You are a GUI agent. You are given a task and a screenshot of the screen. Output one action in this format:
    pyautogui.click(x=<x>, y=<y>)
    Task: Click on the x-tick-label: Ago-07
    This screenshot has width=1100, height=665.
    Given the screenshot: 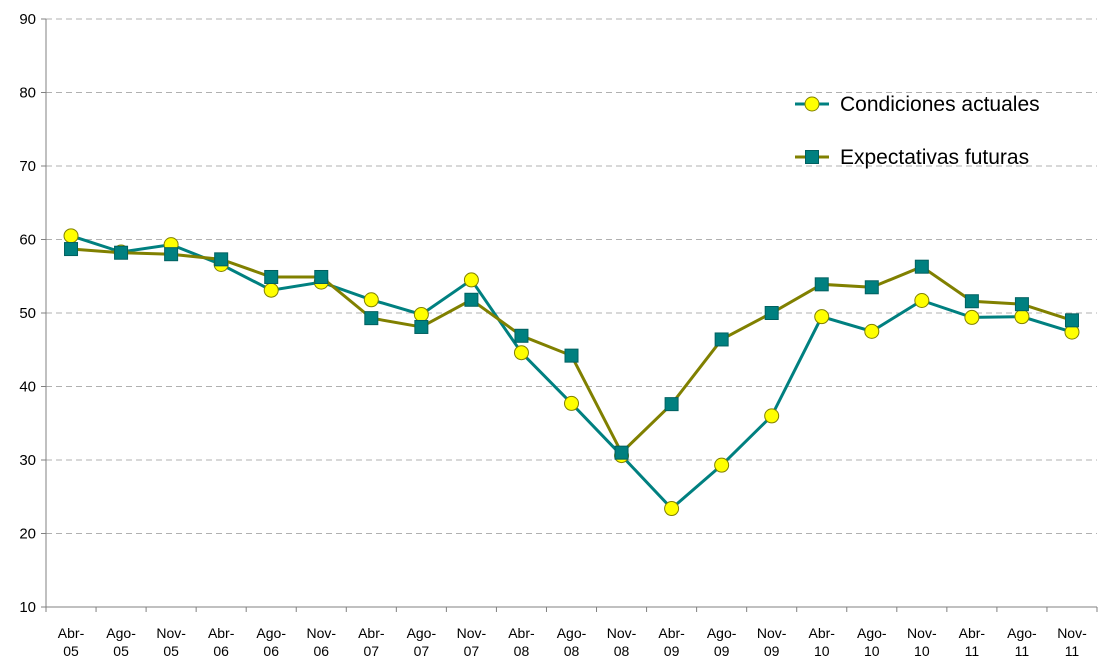 What is the action you would take?
    pyautogui.click(x=422, y=642)
    